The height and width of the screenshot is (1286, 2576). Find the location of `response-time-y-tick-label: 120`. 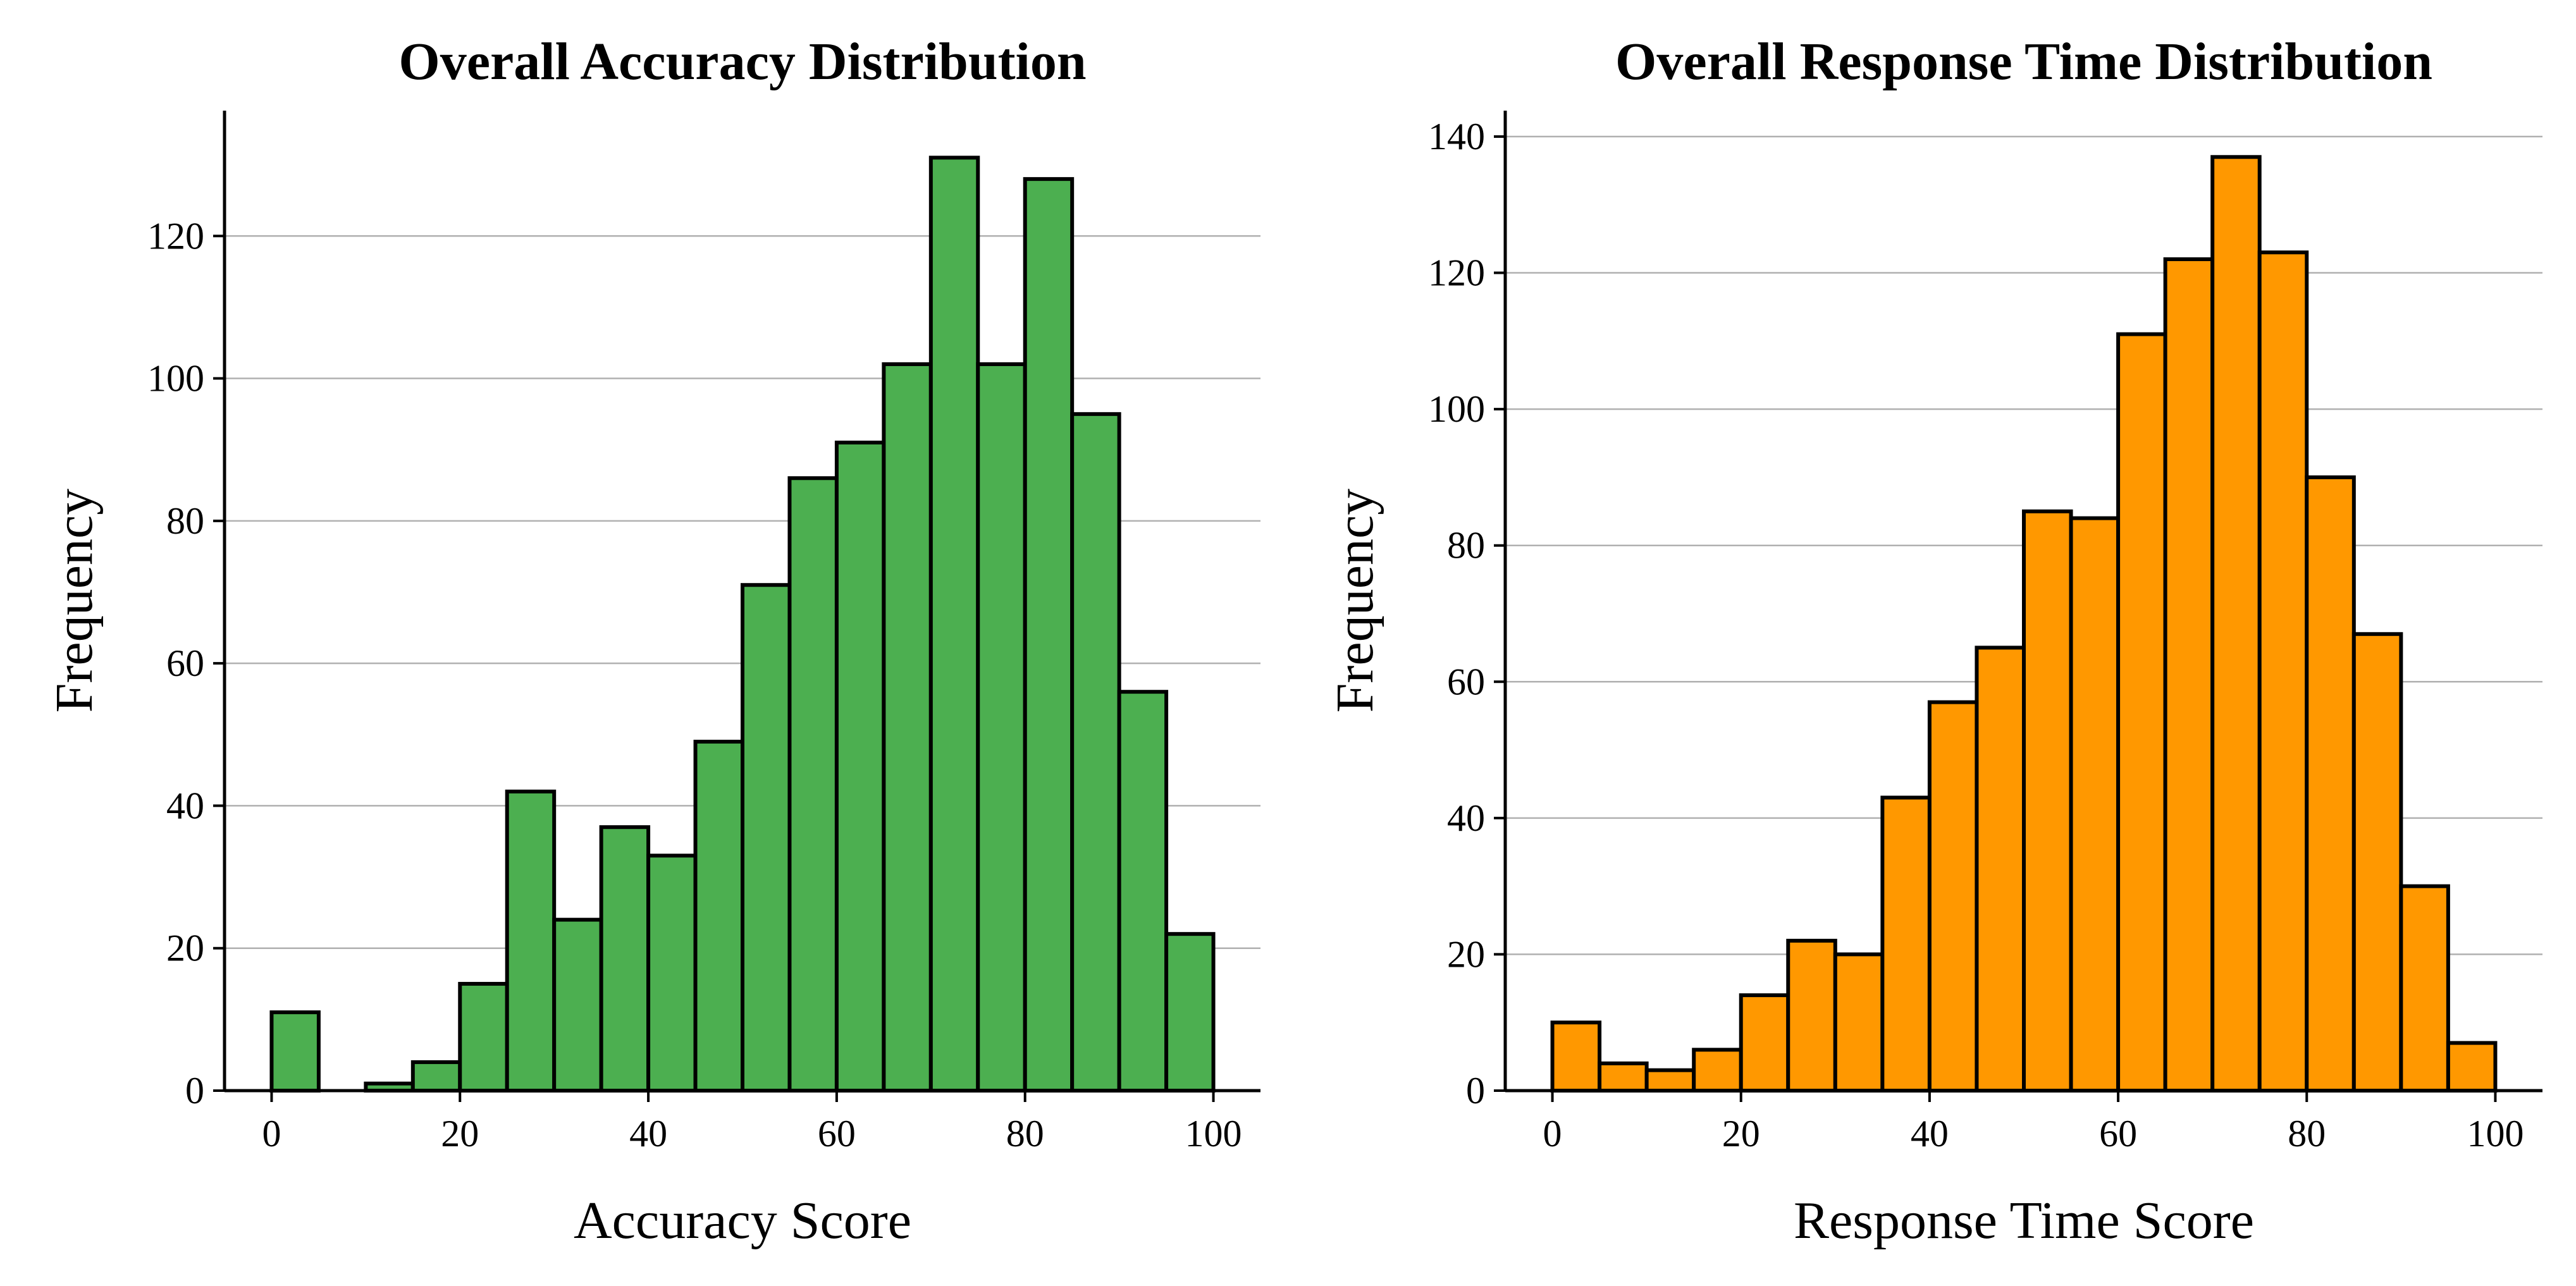

response-time-y-tick-label: 120 is located at coordinates (1457, 273).